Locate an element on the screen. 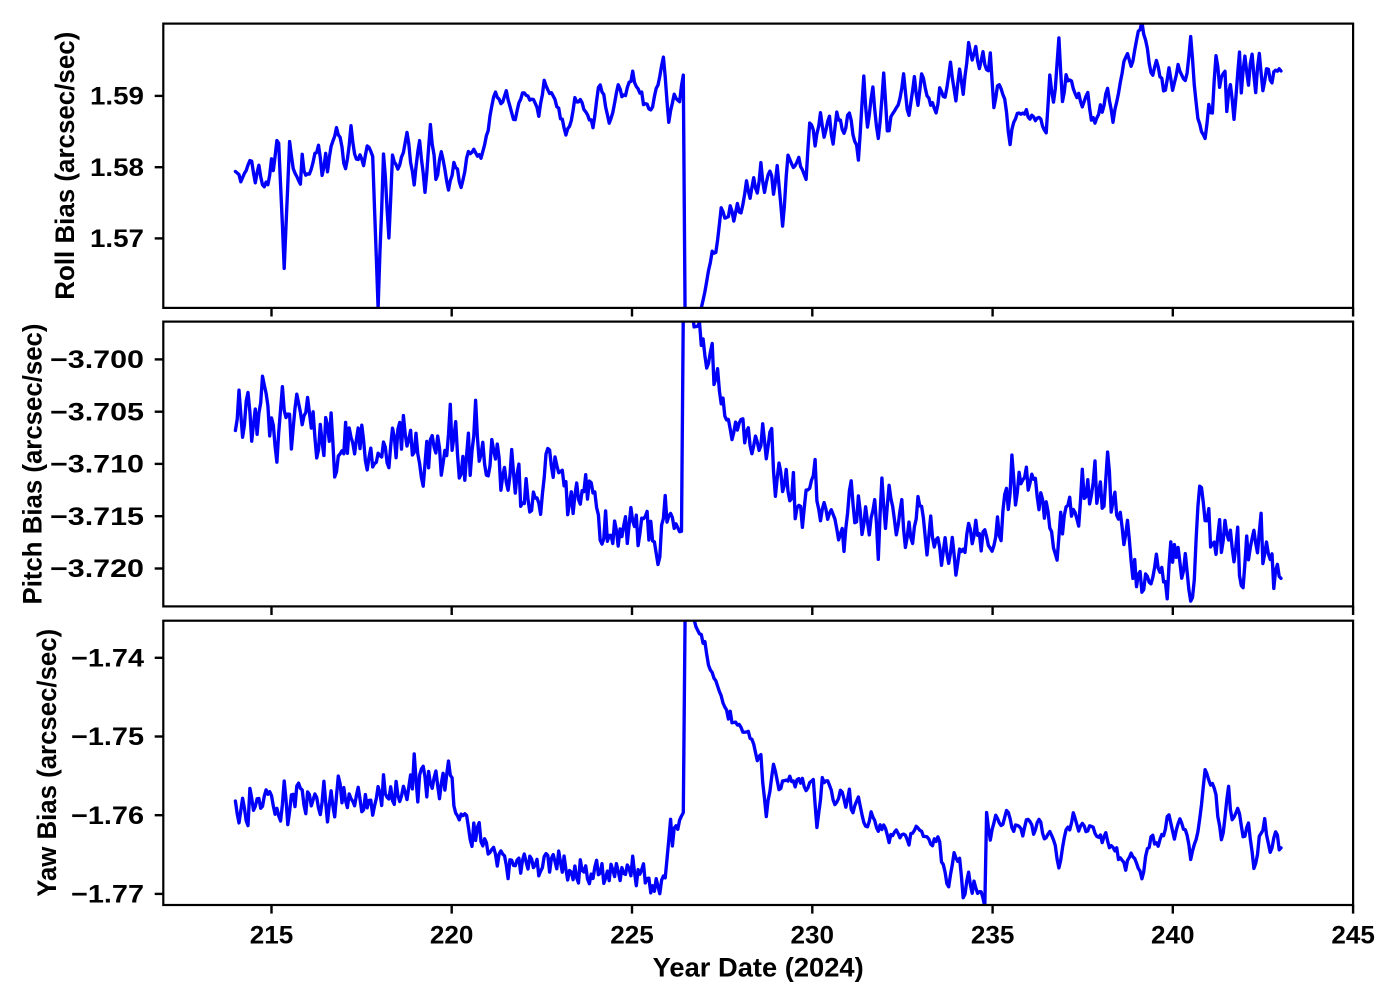 The image size is (1400, 1005). svg-text: 1.59 is located at coordinates (117, 97).